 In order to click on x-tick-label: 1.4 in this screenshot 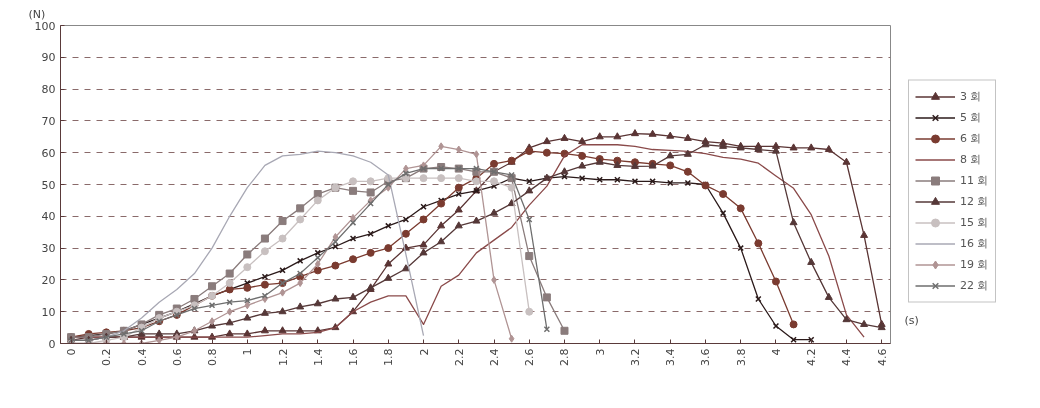, I will do `click(318, 357)`.